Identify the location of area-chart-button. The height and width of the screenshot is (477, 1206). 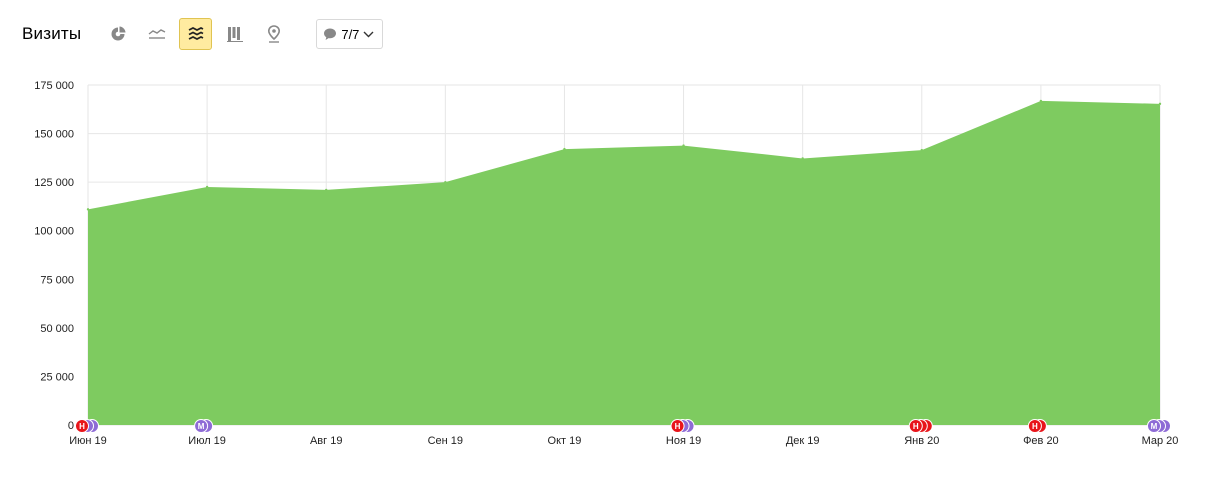
(196, 34).